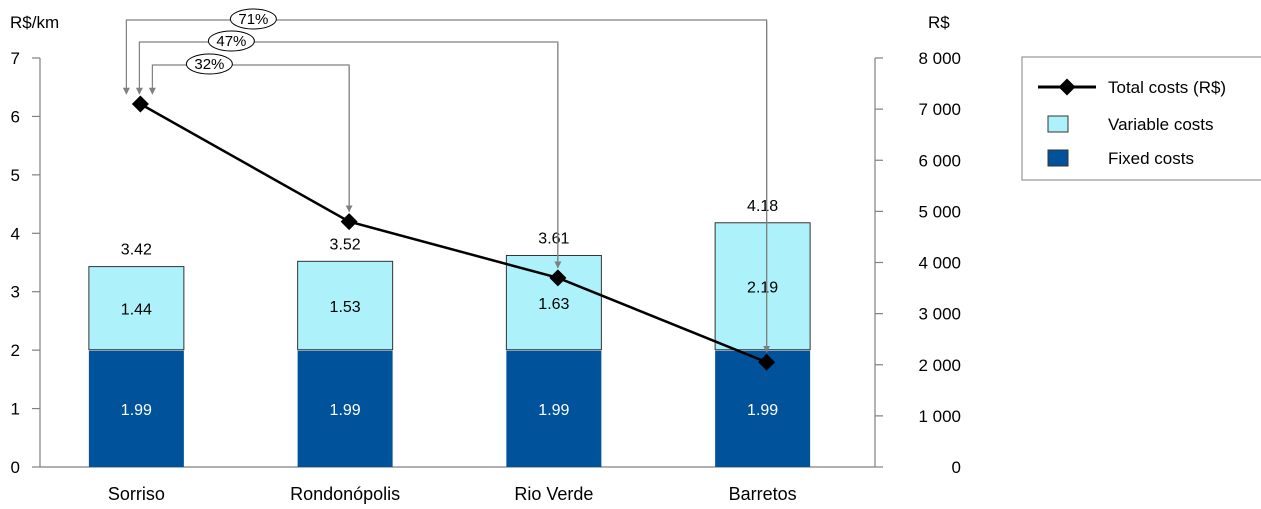 This screenshot has width=1261, height=509. I want to click on percent-label: 47%, so click(231, 41).